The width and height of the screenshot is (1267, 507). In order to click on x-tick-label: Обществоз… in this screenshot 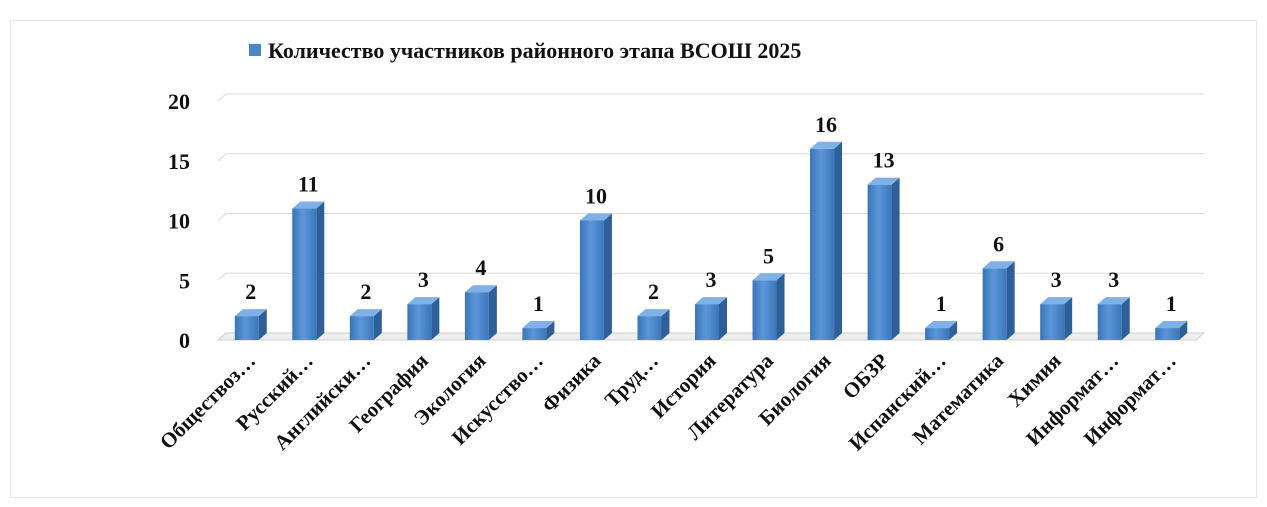, I will do `click(207, 401)`.